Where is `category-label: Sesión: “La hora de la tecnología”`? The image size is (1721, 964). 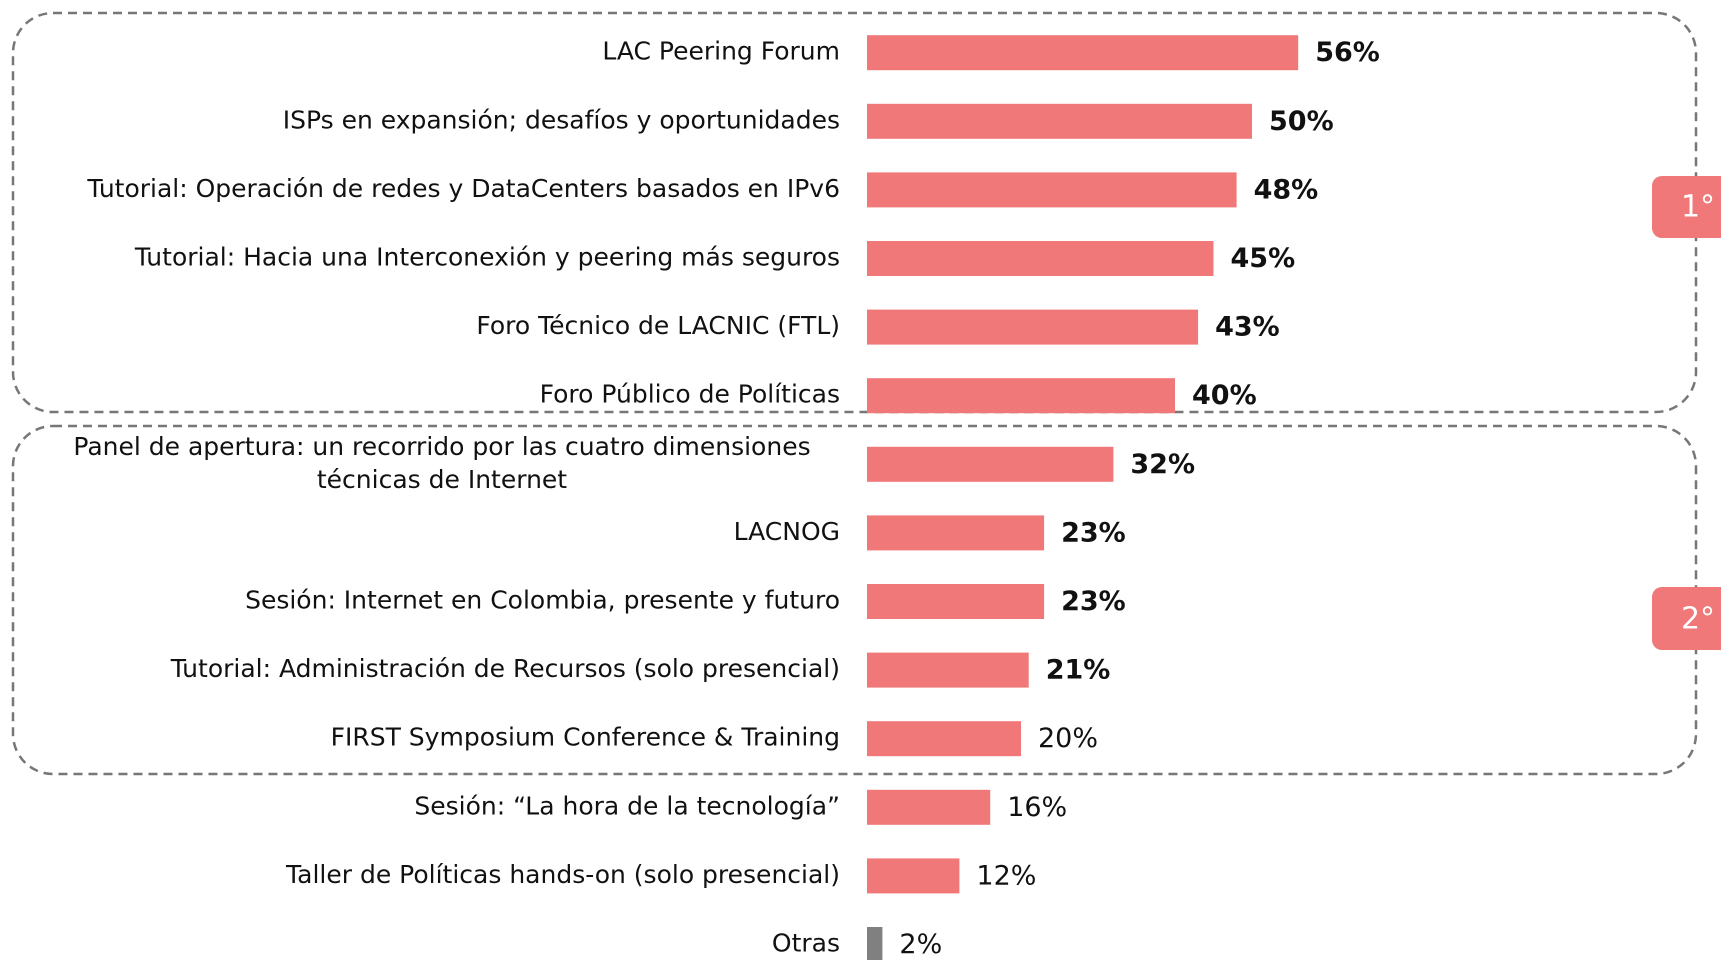
category-label: Sesión: “La hora de la tecnología” is located at coordinates (627, 805).